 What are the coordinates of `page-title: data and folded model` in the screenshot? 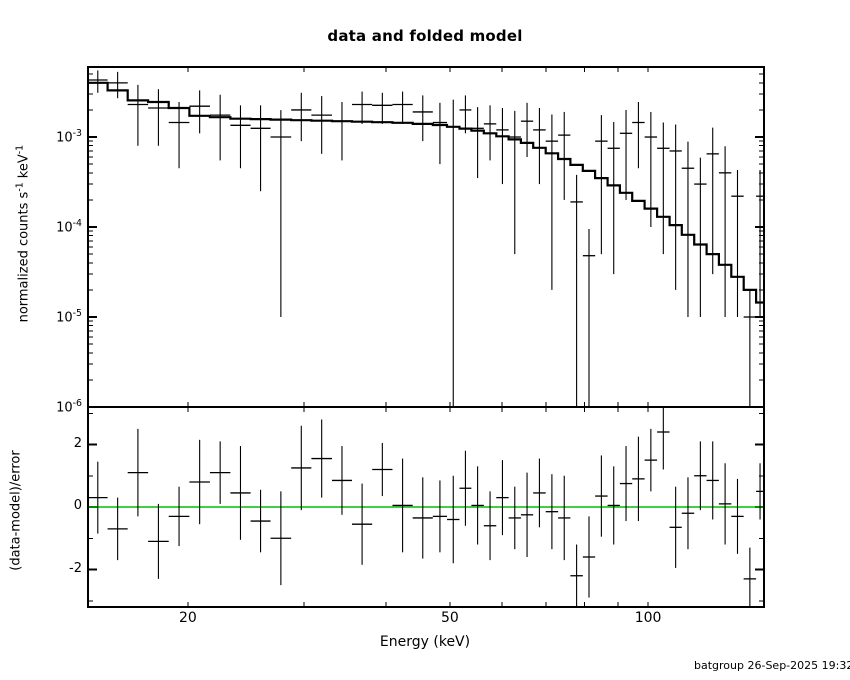 It's located at (425, 36).